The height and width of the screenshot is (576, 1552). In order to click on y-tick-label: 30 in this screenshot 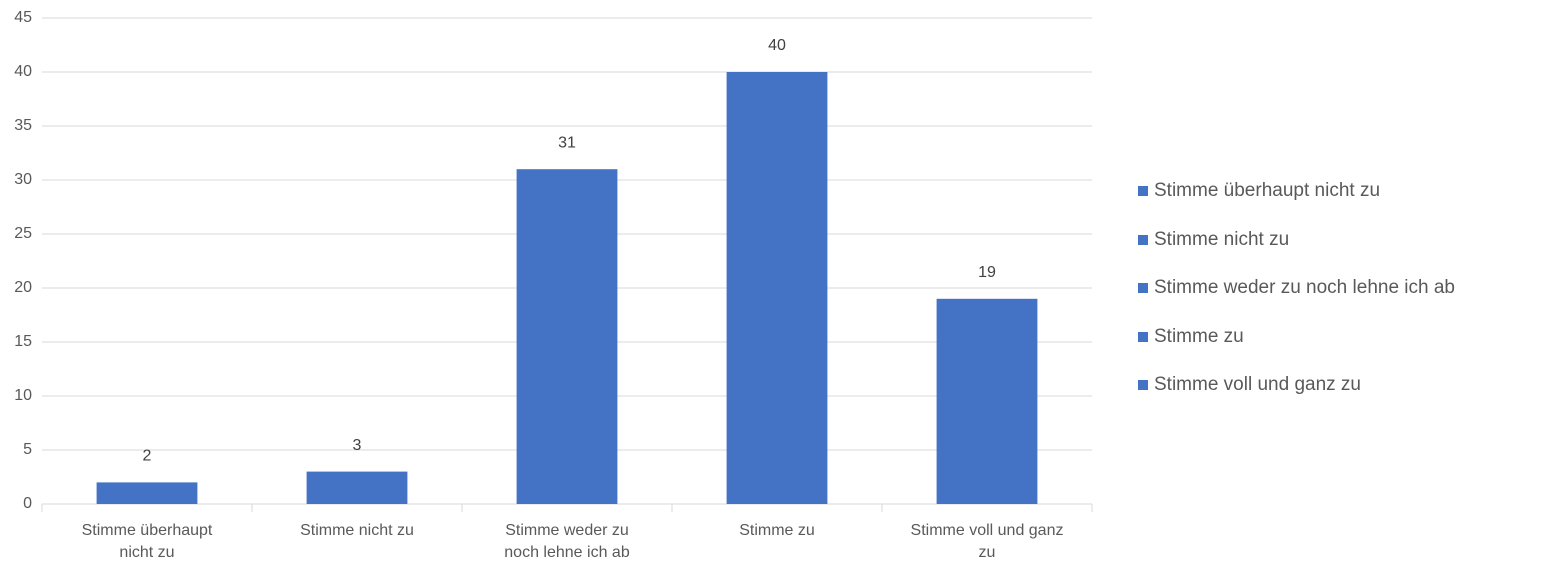, I will do `click(23, 179)`.